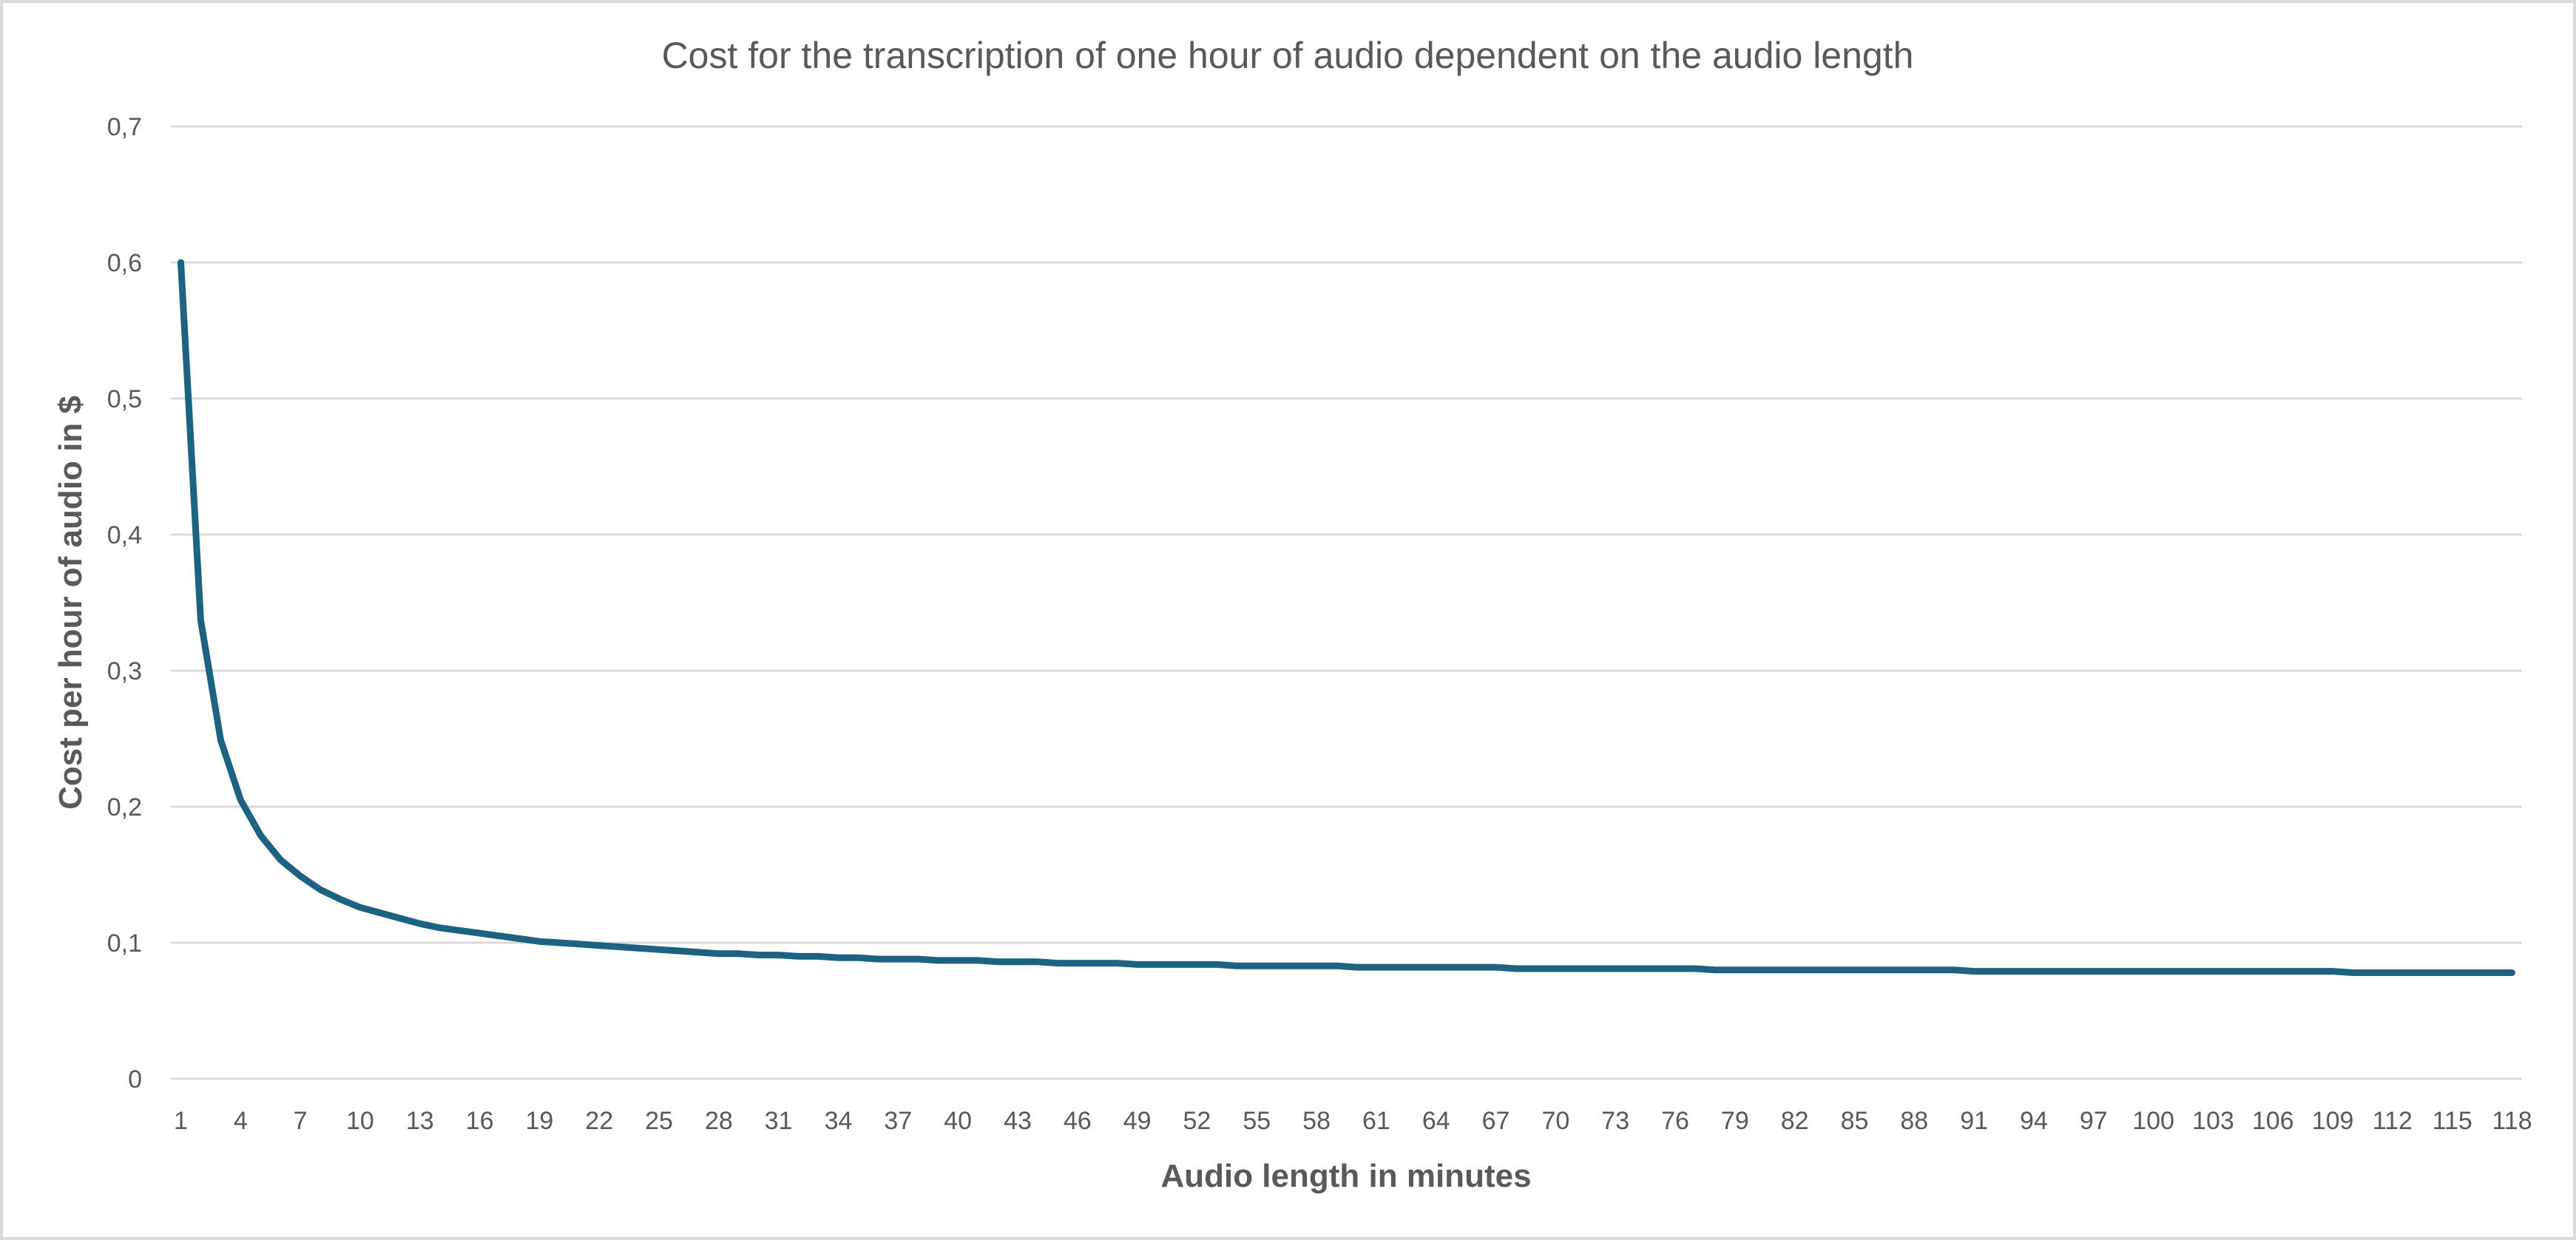  Describe the element at coordinates (2034, 1121) in the screenshot. I see `x-tick-label: 94` at that location.